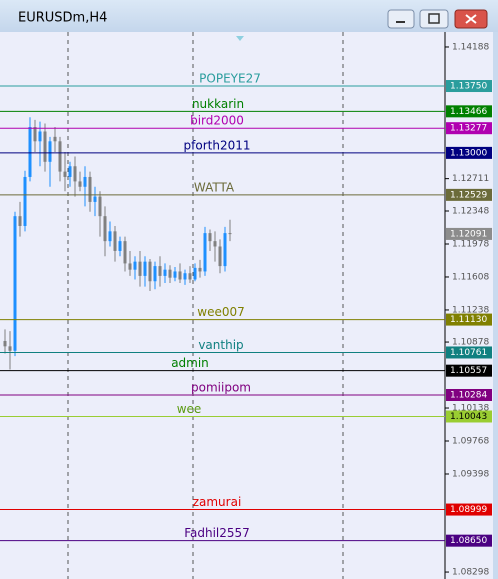  What do you see at coordinates (217, 502) in the screenshot?
I see `level-label: zamurai` at bounding box center [217, 502].